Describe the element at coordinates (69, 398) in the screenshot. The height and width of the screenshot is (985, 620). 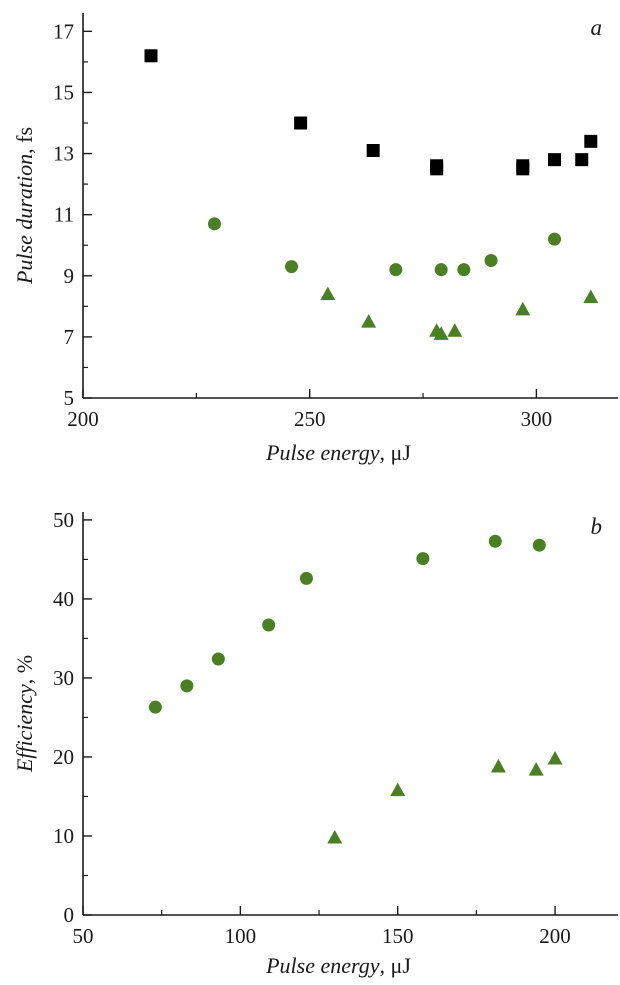
I see `y-tick-label: 5` at that location.